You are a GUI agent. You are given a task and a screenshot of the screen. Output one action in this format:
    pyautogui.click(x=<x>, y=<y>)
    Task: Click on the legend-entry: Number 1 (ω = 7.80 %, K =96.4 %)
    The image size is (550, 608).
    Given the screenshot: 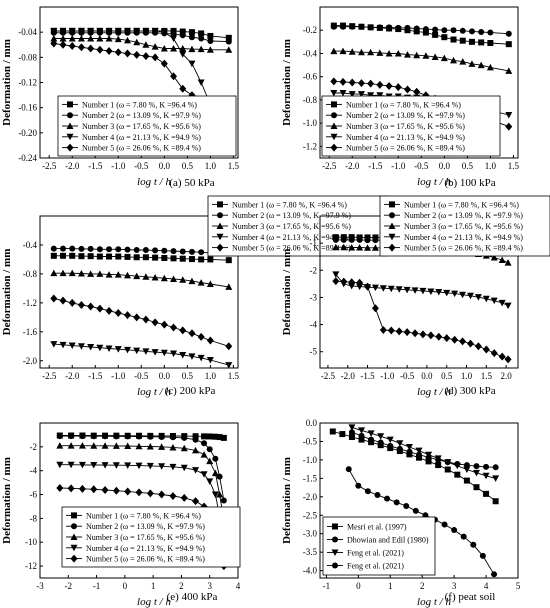 What is the action you would take?
    pyautogui.click(x=461, y=204)
    